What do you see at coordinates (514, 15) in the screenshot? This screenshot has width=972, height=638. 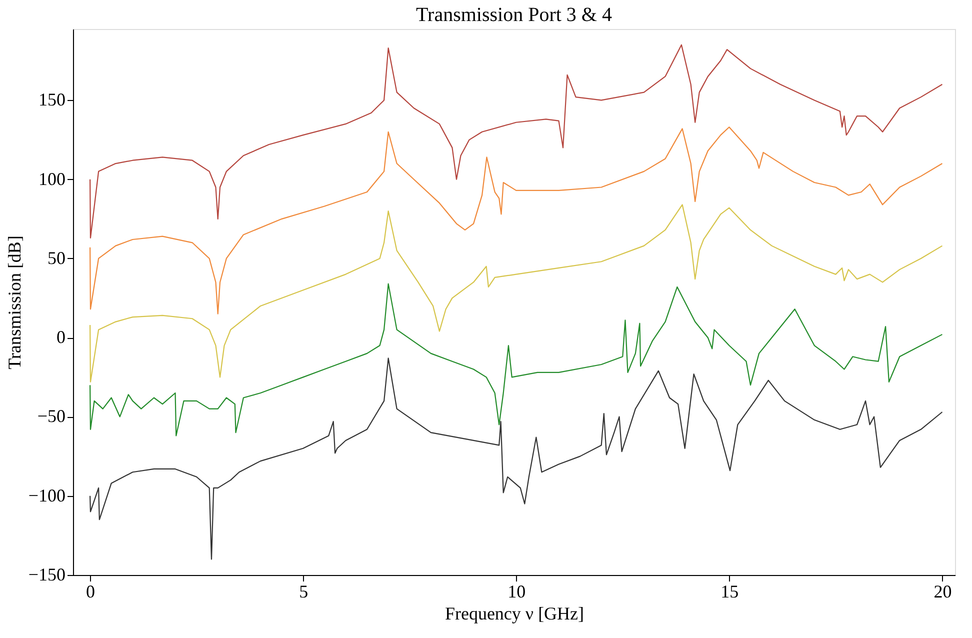 I see `chart-title: Transmission Port 3 & 4` at bounding box center [514, 15].